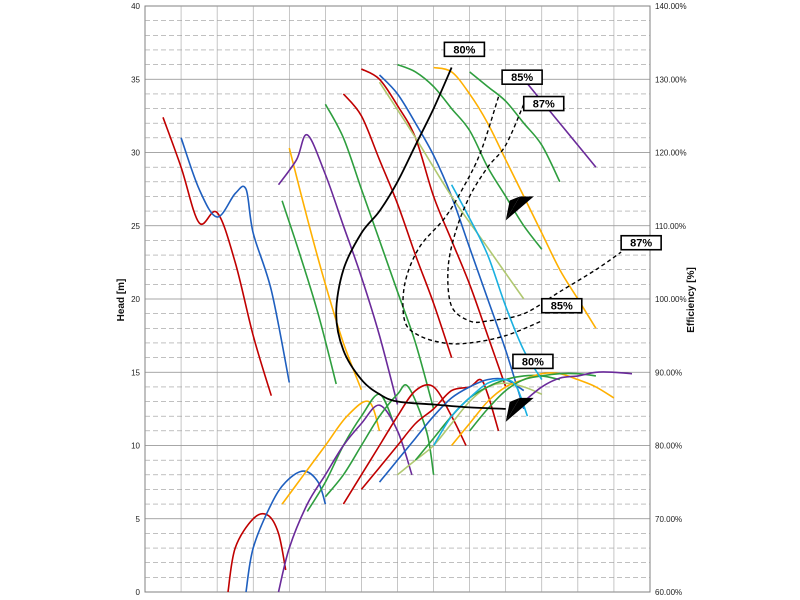 Image resolution: width=800 pixels, height=600 pixels. I want to click on y2-tick-label: 120.00%, so click(671, 153).